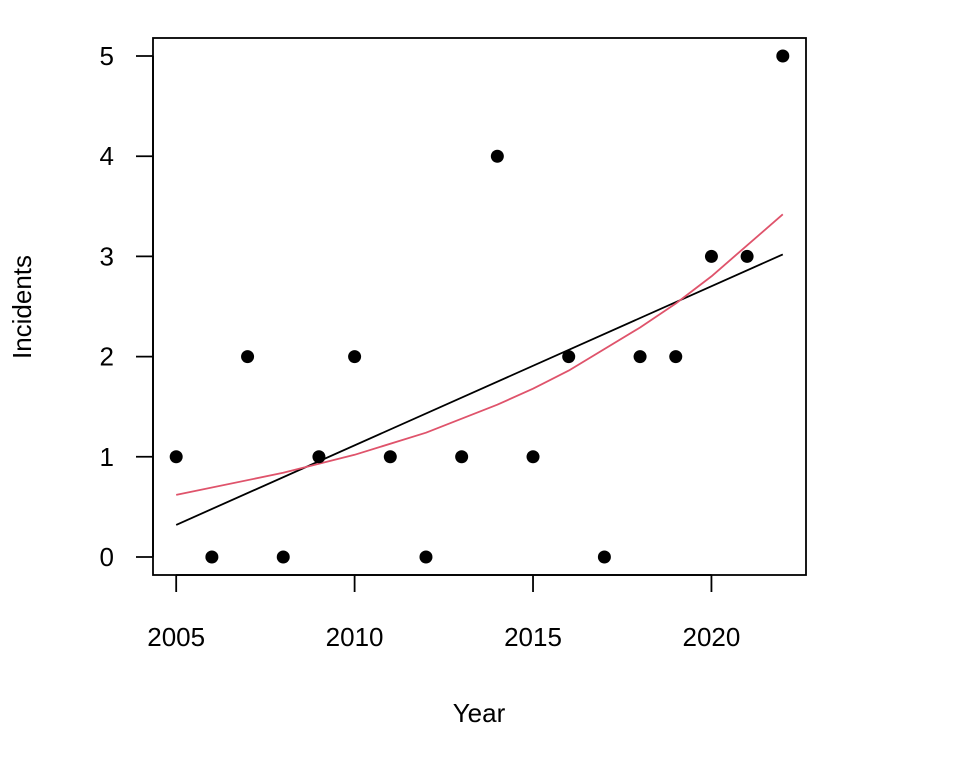  I want to click on x-tick-label: 2015, so click(533, 637).